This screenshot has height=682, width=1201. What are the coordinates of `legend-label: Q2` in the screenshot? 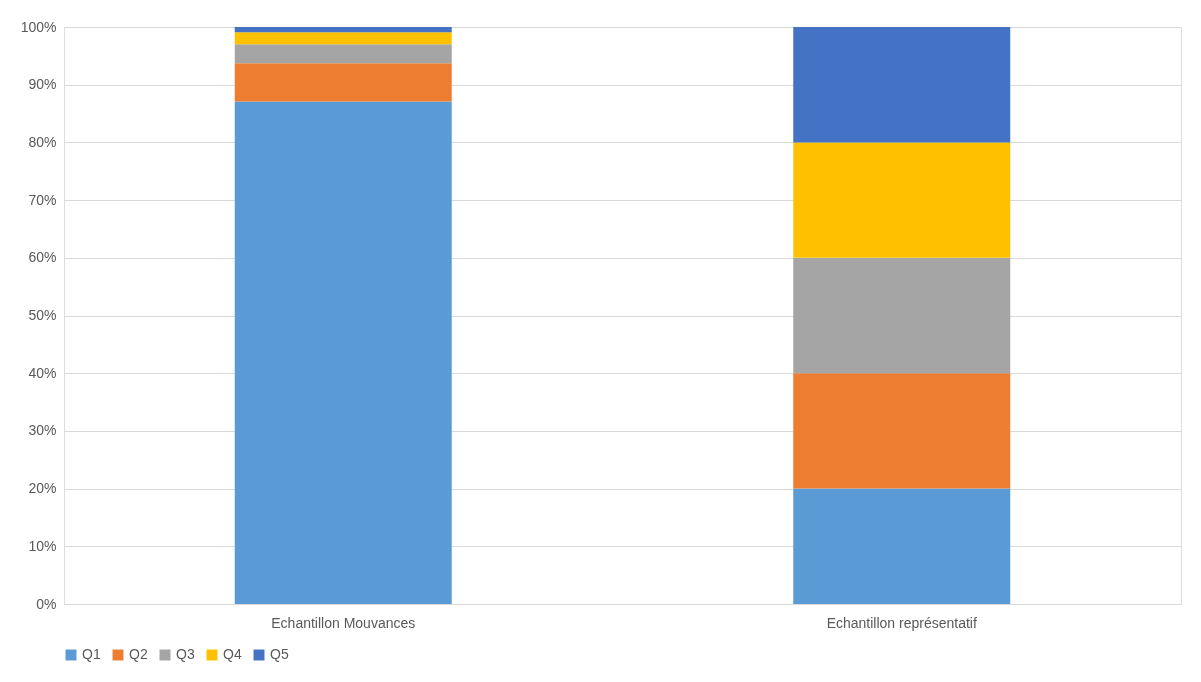 It's located at (138, 654).